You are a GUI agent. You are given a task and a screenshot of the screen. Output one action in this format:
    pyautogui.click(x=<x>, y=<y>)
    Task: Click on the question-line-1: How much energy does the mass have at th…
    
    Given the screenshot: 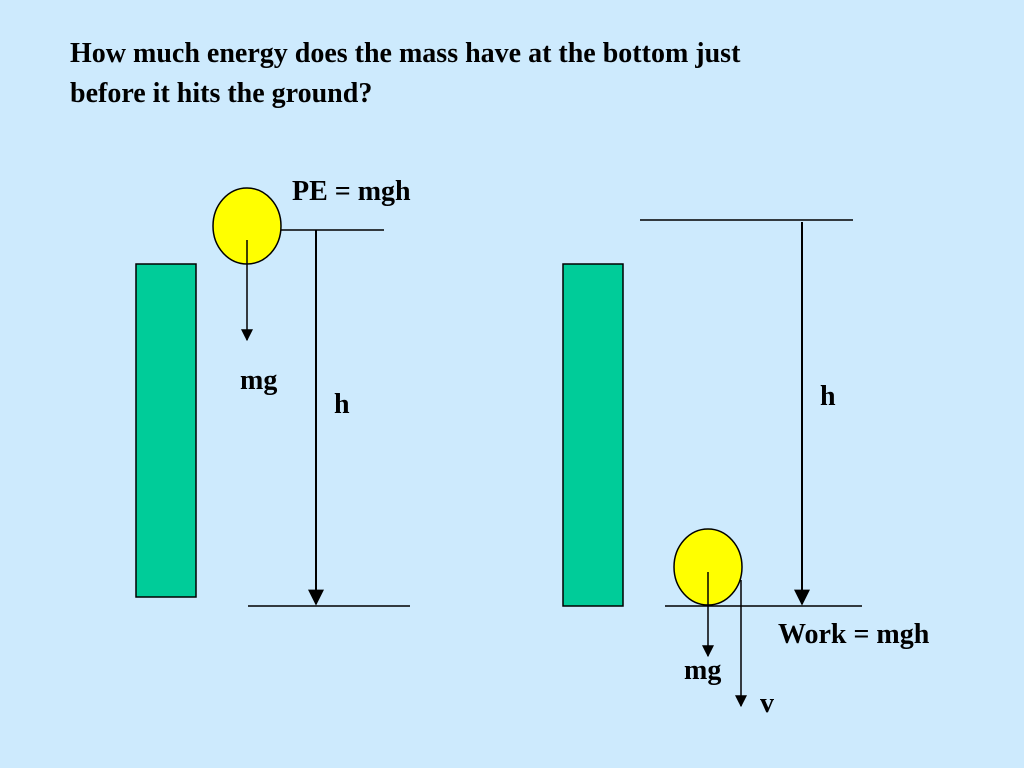 What is the action you would take?
    pyautogui.click(x=405, y=53)
    